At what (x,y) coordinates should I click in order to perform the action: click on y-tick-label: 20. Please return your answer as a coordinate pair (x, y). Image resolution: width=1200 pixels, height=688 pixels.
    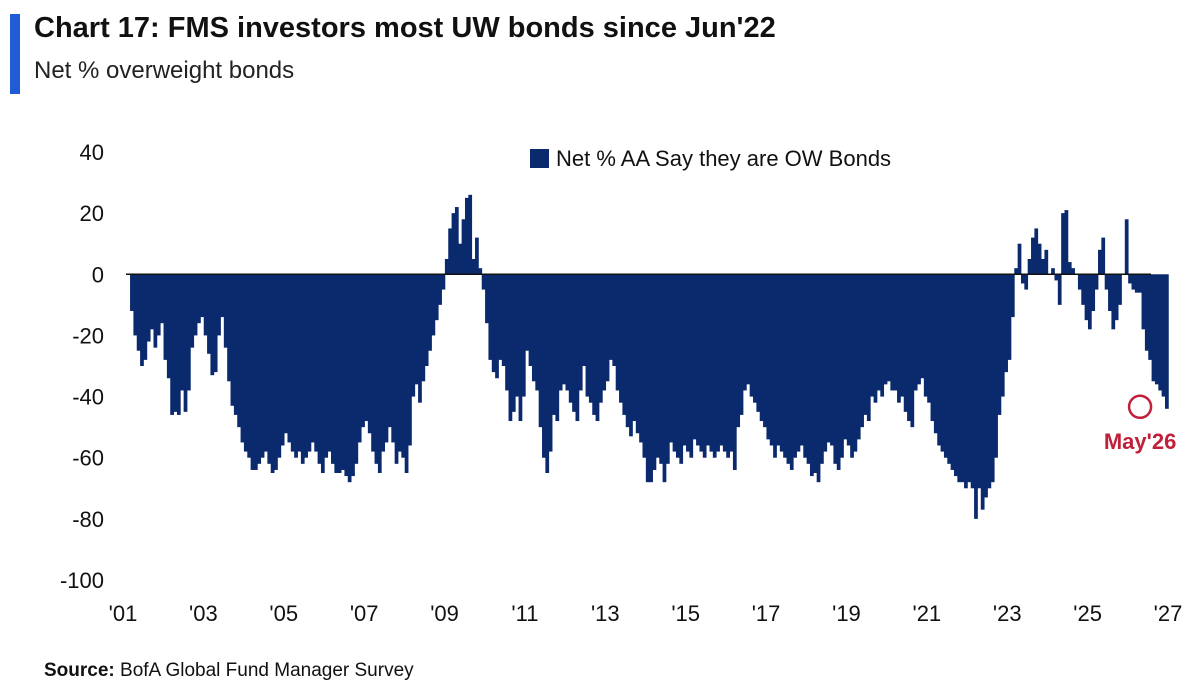
    Looking at the image, I should click on (92, 213).